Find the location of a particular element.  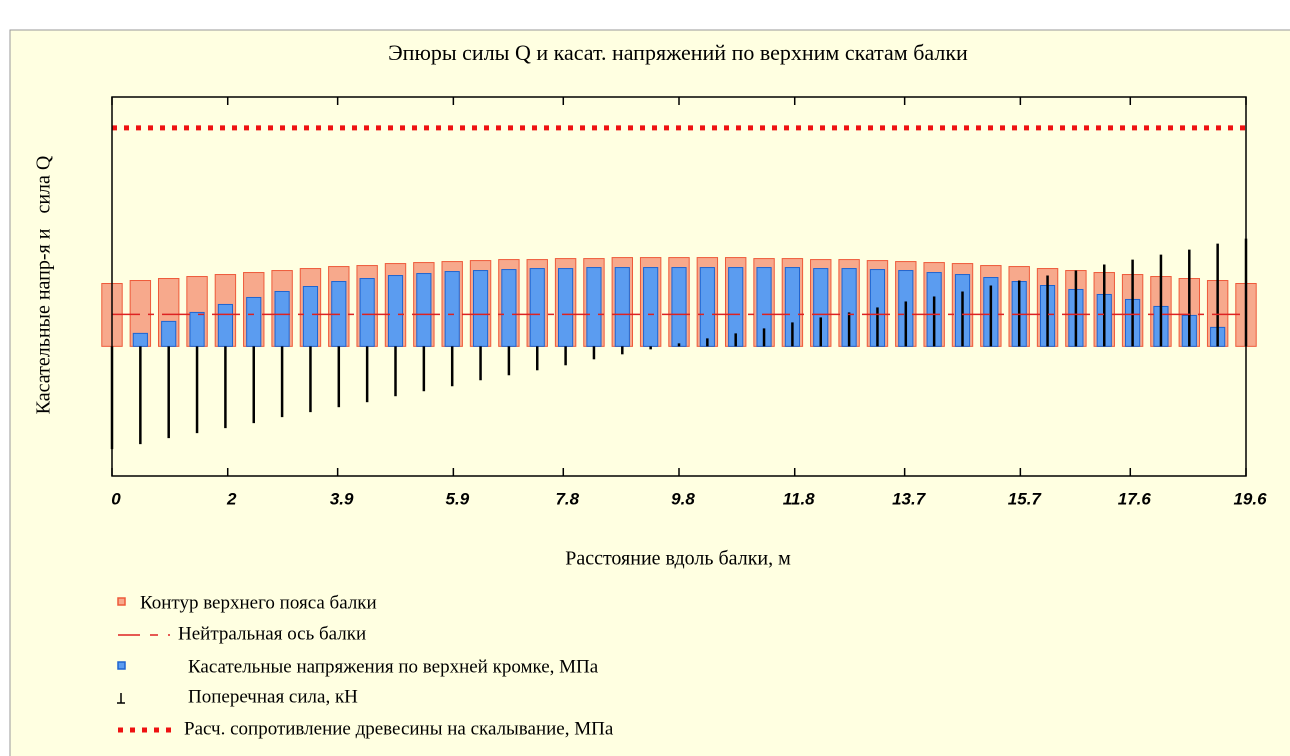

x-tick-label: 3.9 is located at coordinates (342, 498).